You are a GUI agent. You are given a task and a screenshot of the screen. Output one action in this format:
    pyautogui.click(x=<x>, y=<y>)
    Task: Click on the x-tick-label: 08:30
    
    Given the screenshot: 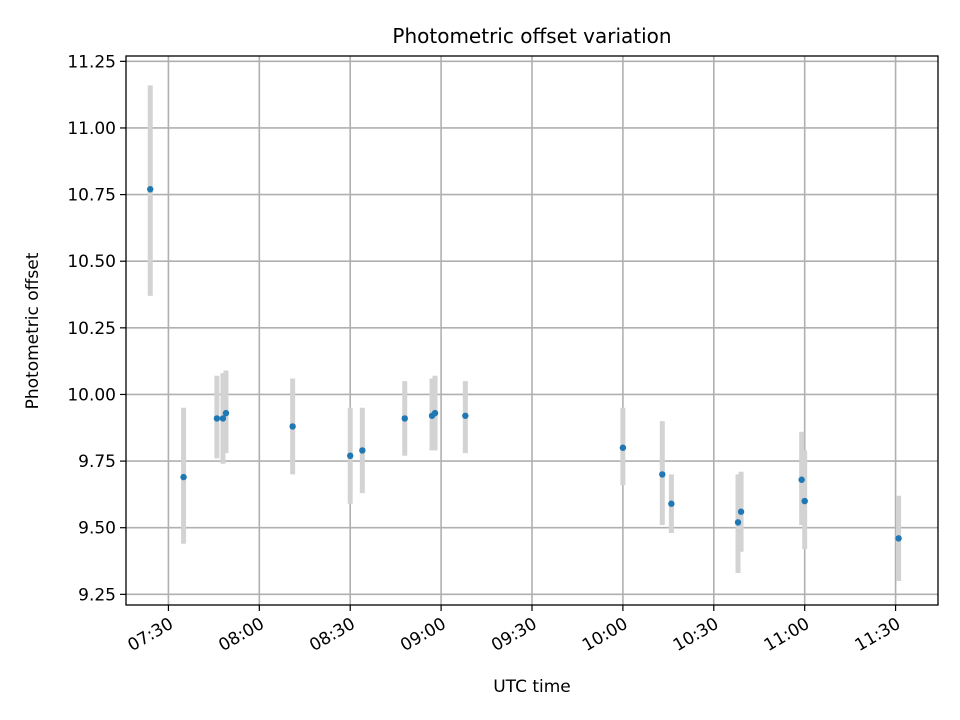 What is the action you would take?
    pyautogui.click(x=332, y=635)
    